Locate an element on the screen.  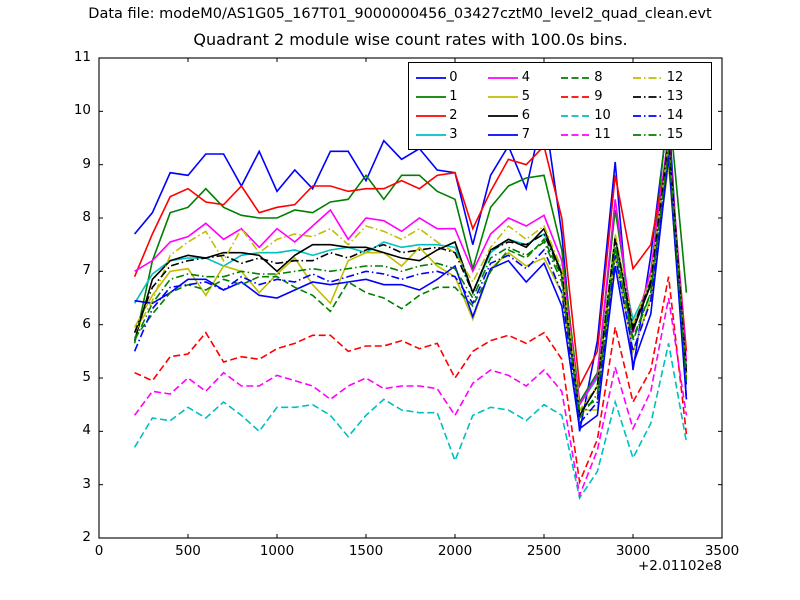
legend-label-0: 0 is located at coordinates (453, 77).